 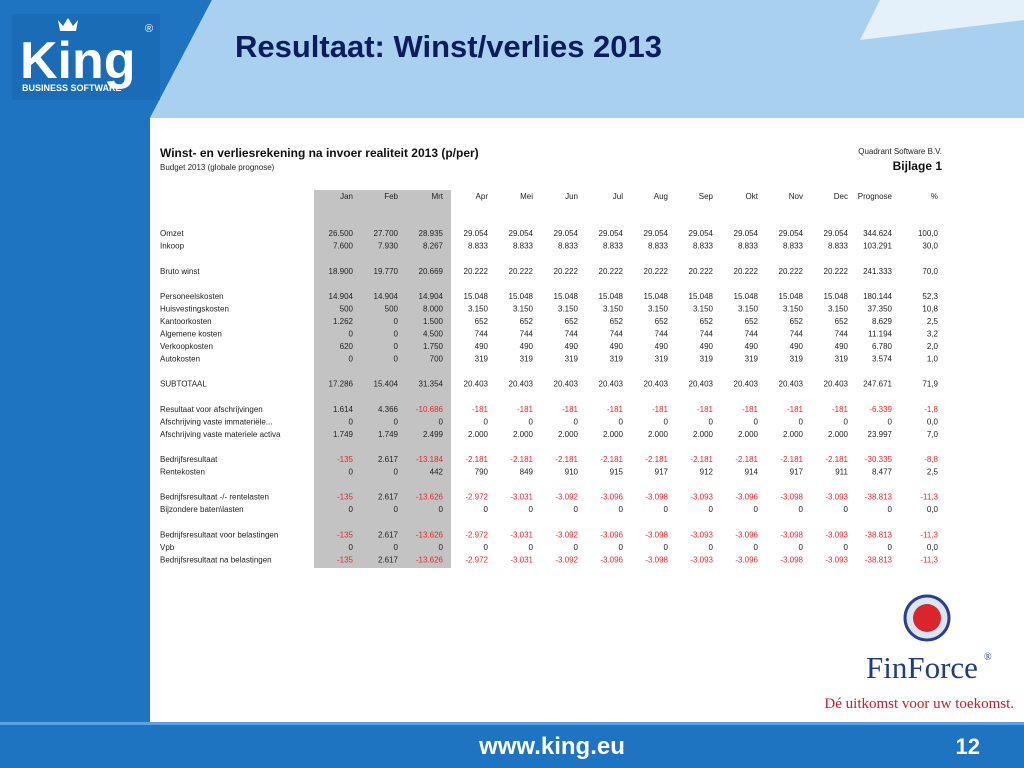 I want to click on logo-mark: ®, so click(x=149, y=29).